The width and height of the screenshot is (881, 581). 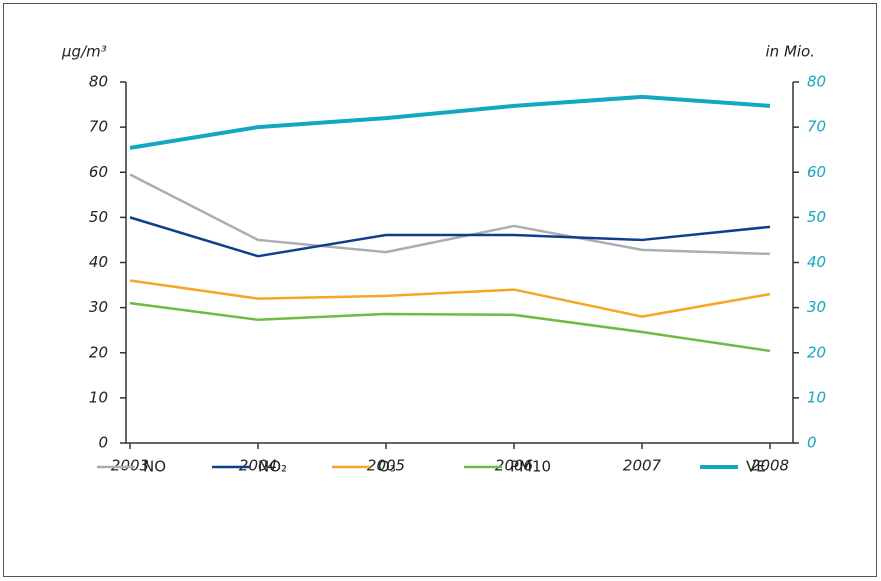 I want to click on y2-tick-label: 10, so click(x=816, y=397).